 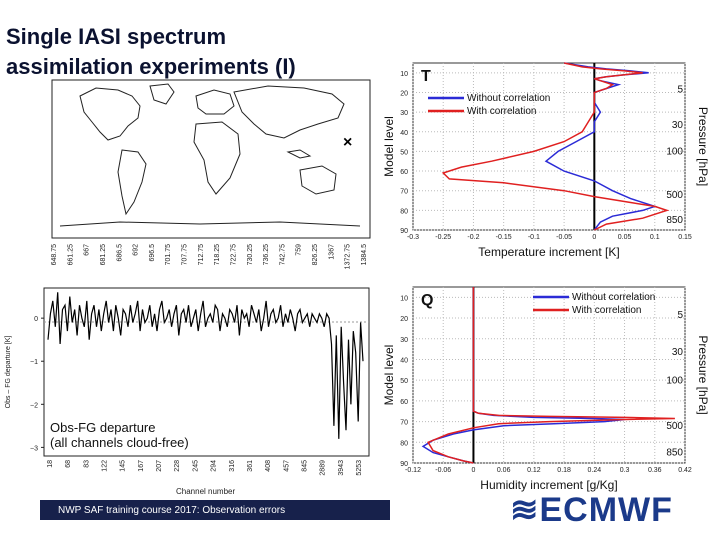 What do you see at coordinates (70, 255) in the screenshot?
I see `channel-label: 661.25` at bounding box center [70, 255].